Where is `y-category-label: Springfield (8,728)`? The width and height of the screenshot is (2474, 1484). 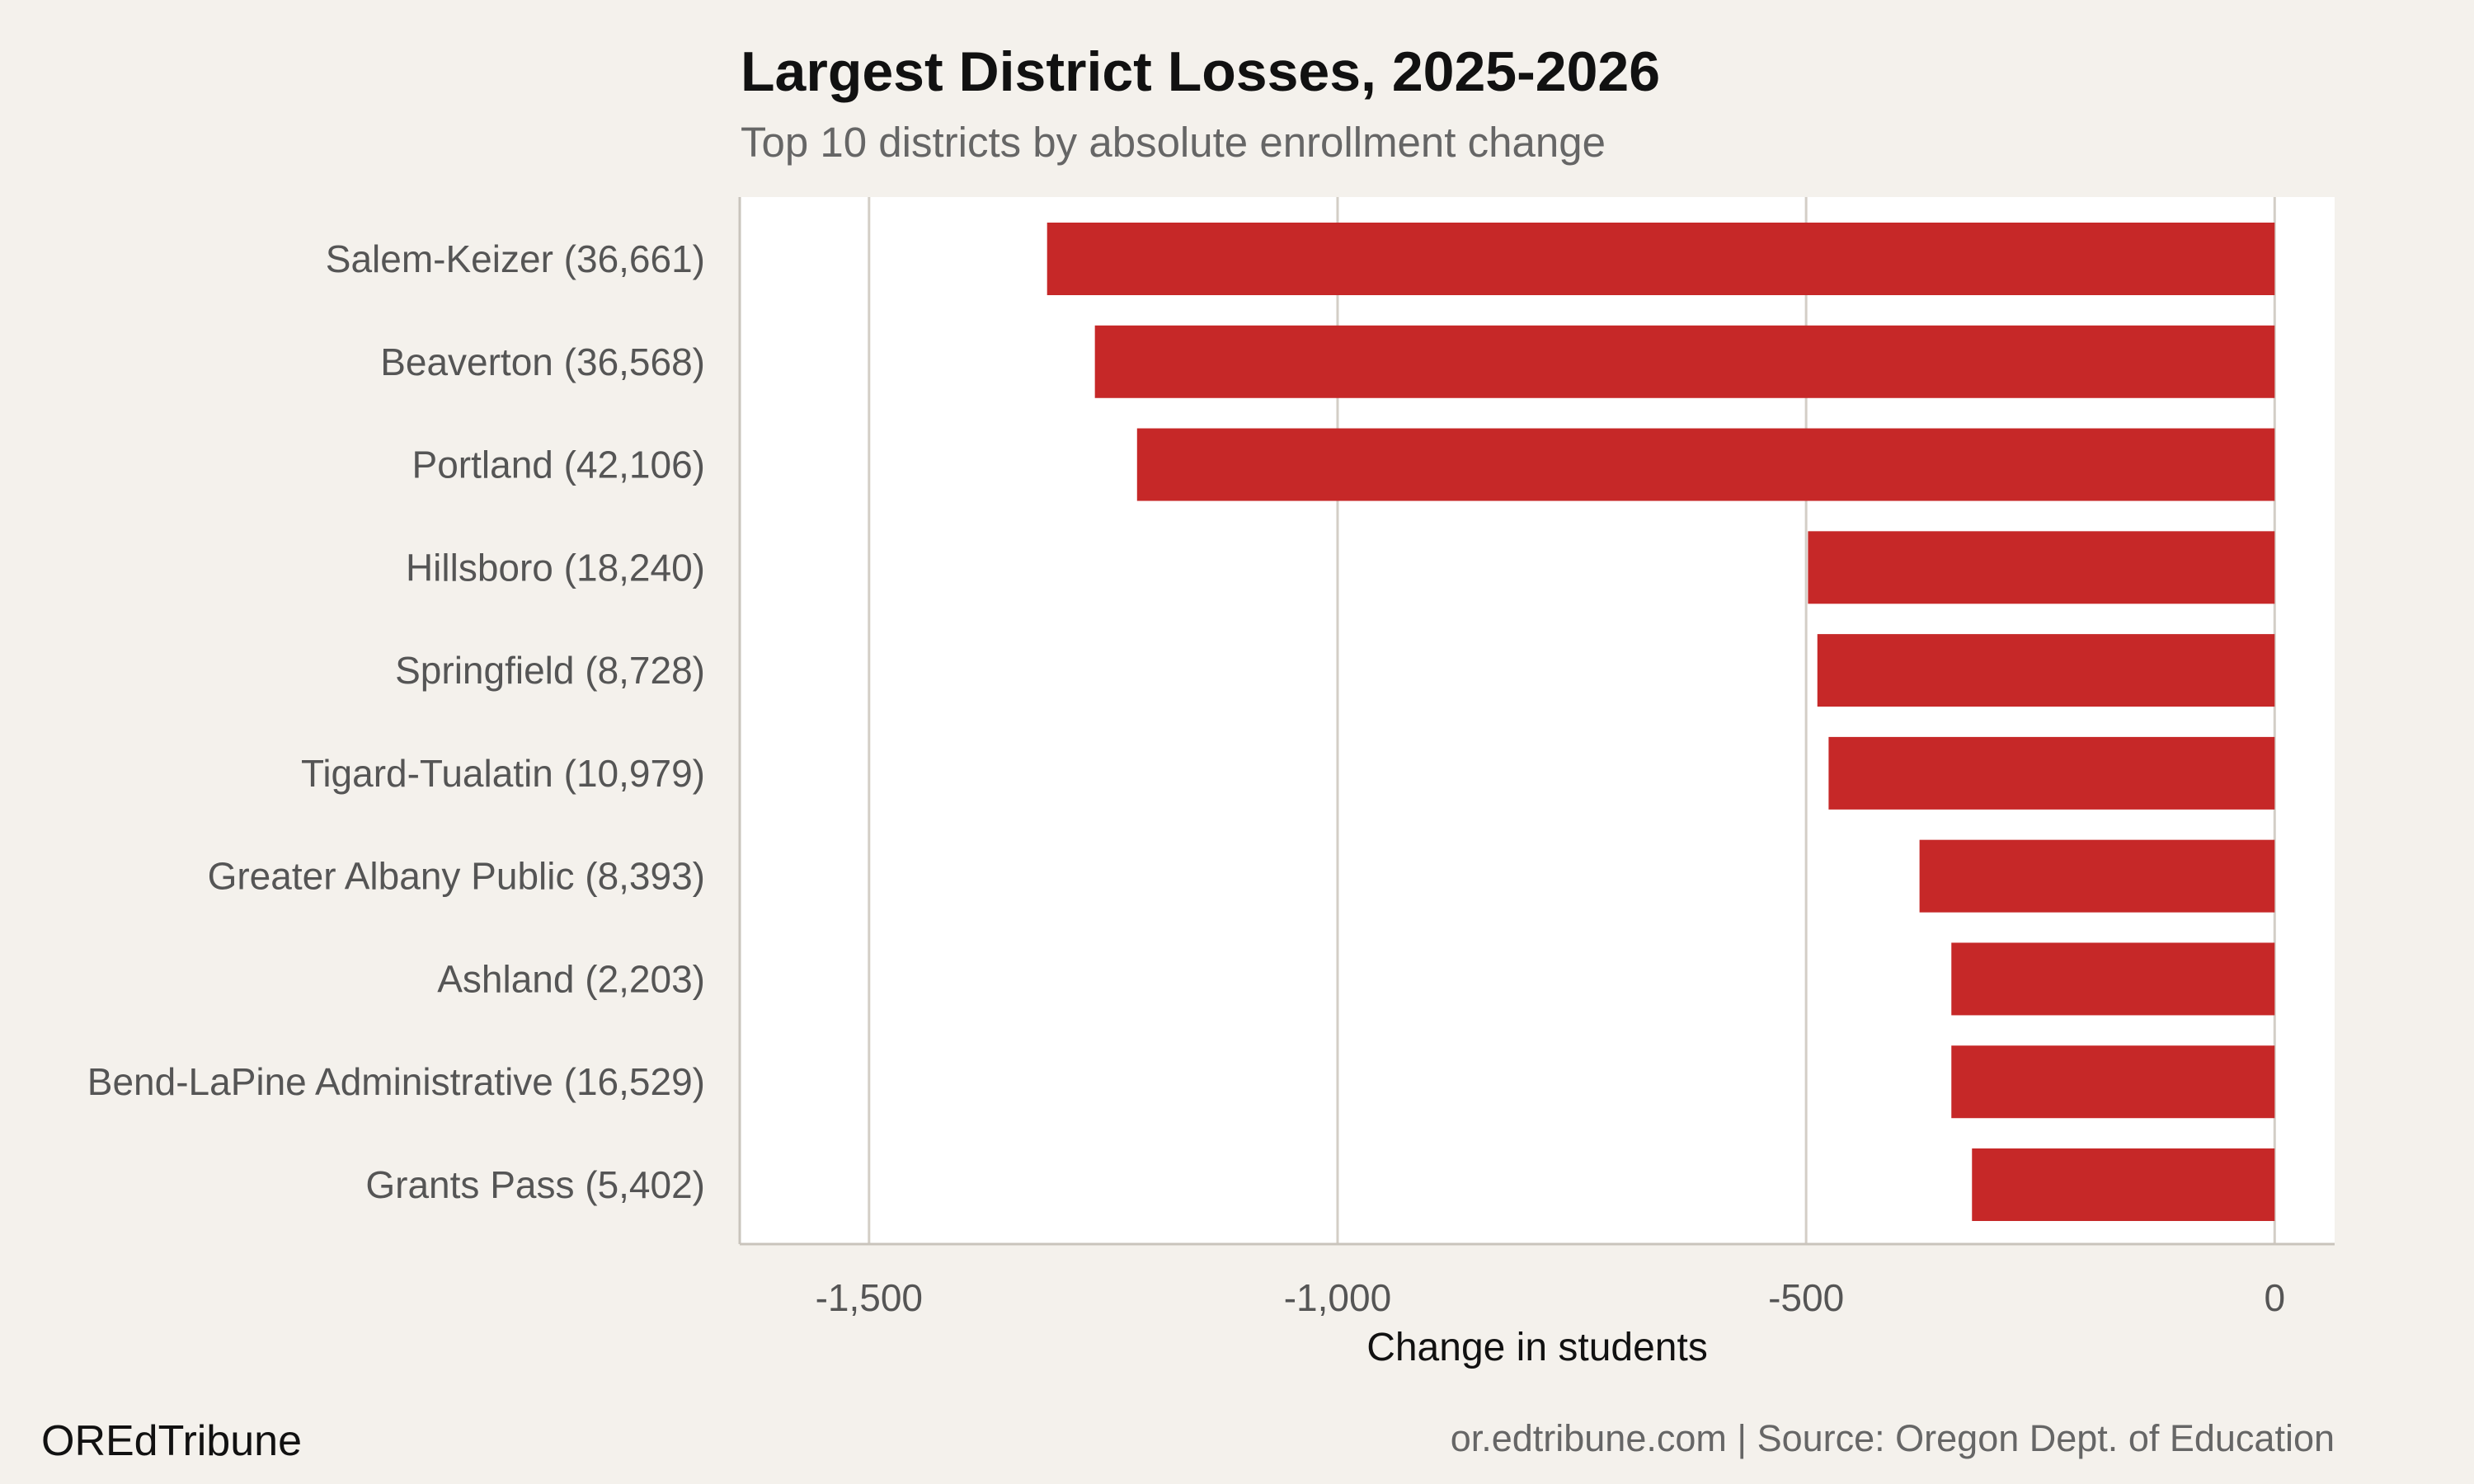
y-category-label: Springfield (8,728) is located at coordinates (550, 670).